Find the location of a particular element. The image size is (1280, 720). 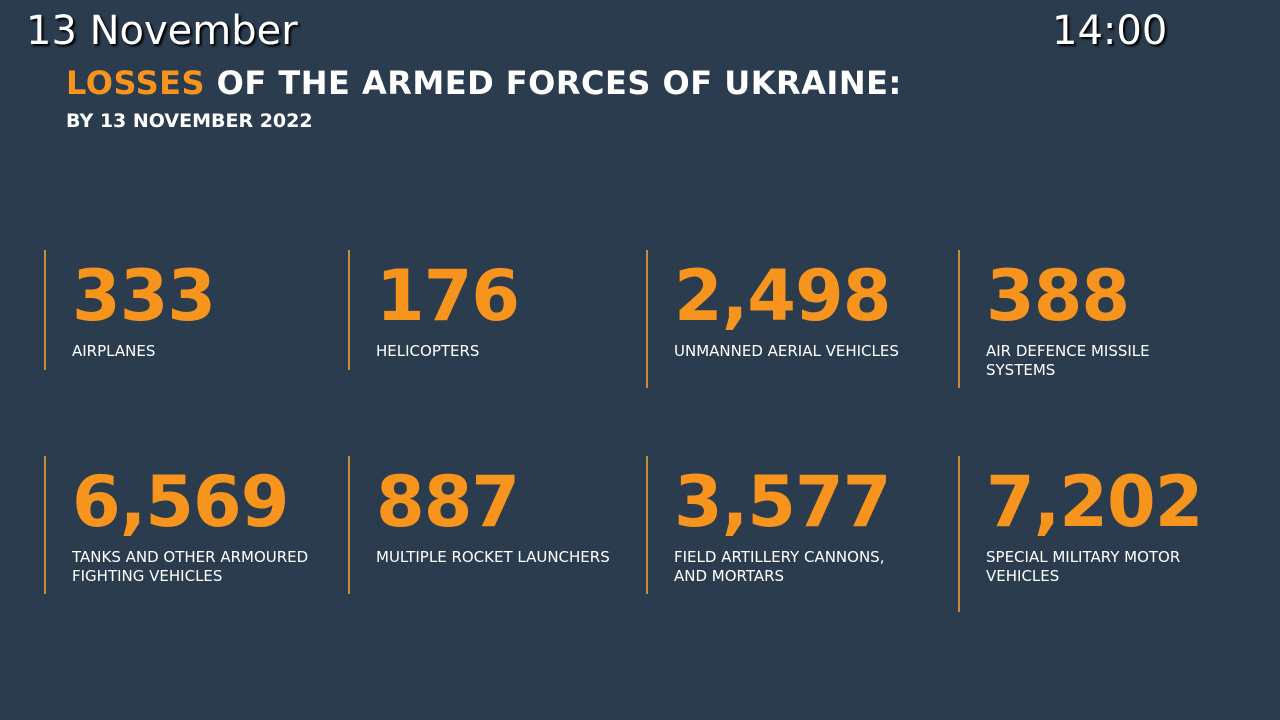

stat-label: HELICOPTERS is located at coordinates (428, 351).